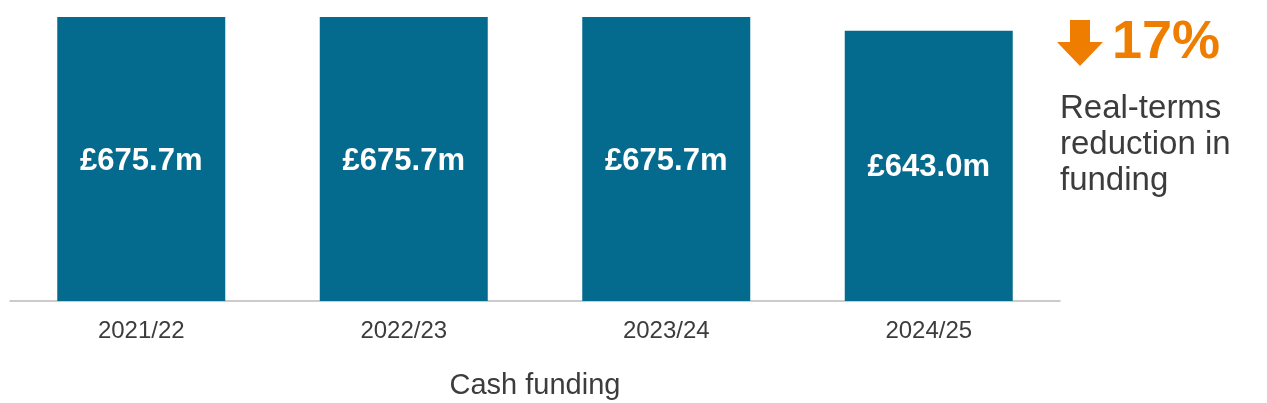 This screenshot has height=403, width=1267. I want to click on data-label: £643.0m, so click(928, 166).